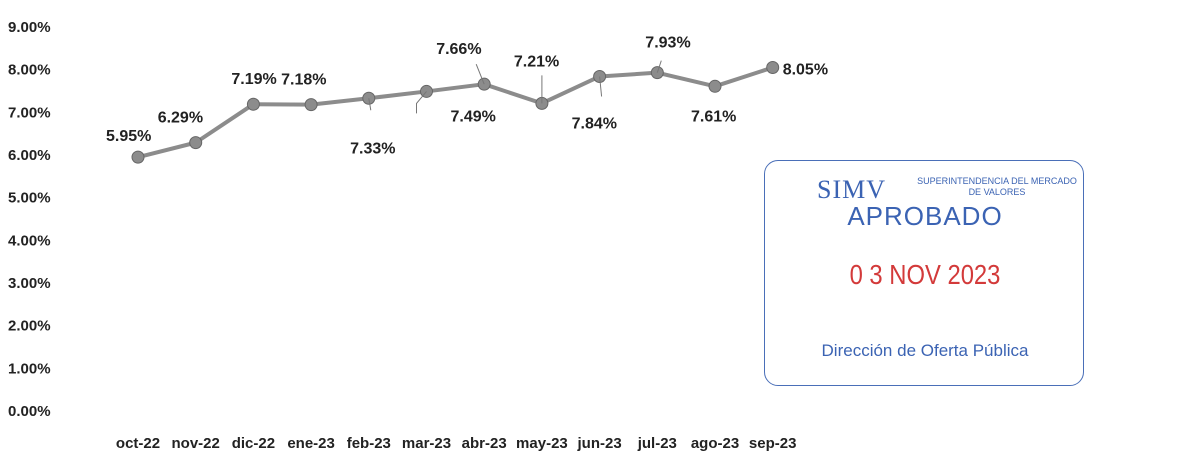 The width and height of the screenshot is (1192, 455). What do you see at coordinates (657, 443) in the screenshot?
I see `x-tick-label: jul-23` at bounding box center [657, 443].